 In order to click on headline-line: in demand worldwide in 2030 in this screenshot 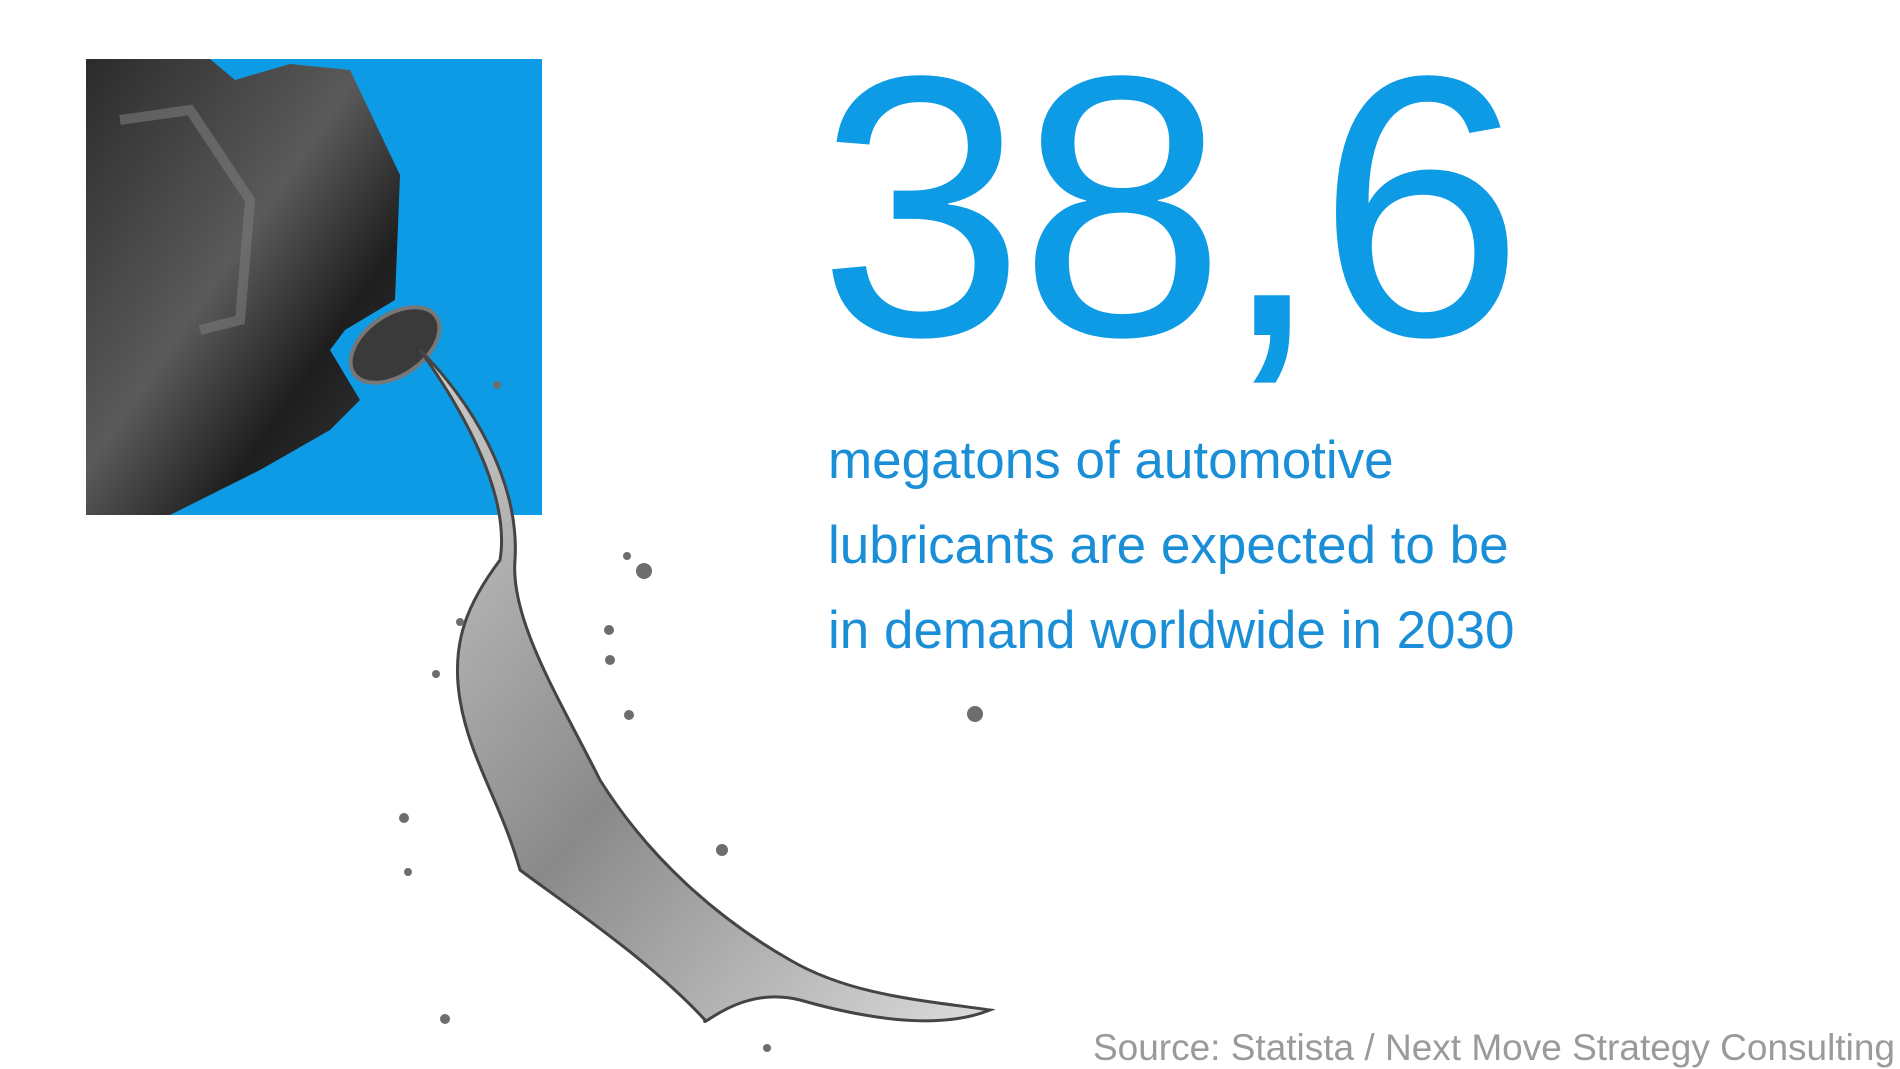, I will do `click(1171, 630)`.